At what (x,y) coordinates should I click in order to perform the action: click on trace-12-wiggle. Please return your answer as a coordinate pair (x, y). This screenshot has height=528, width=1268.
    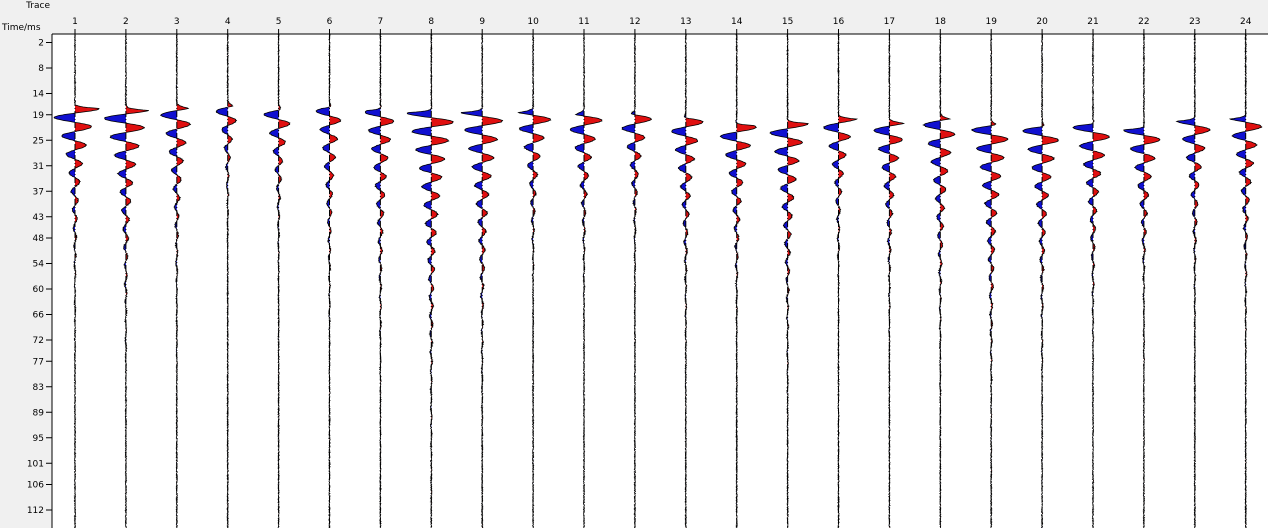
    Looking at the image, I should click on (636, 280).